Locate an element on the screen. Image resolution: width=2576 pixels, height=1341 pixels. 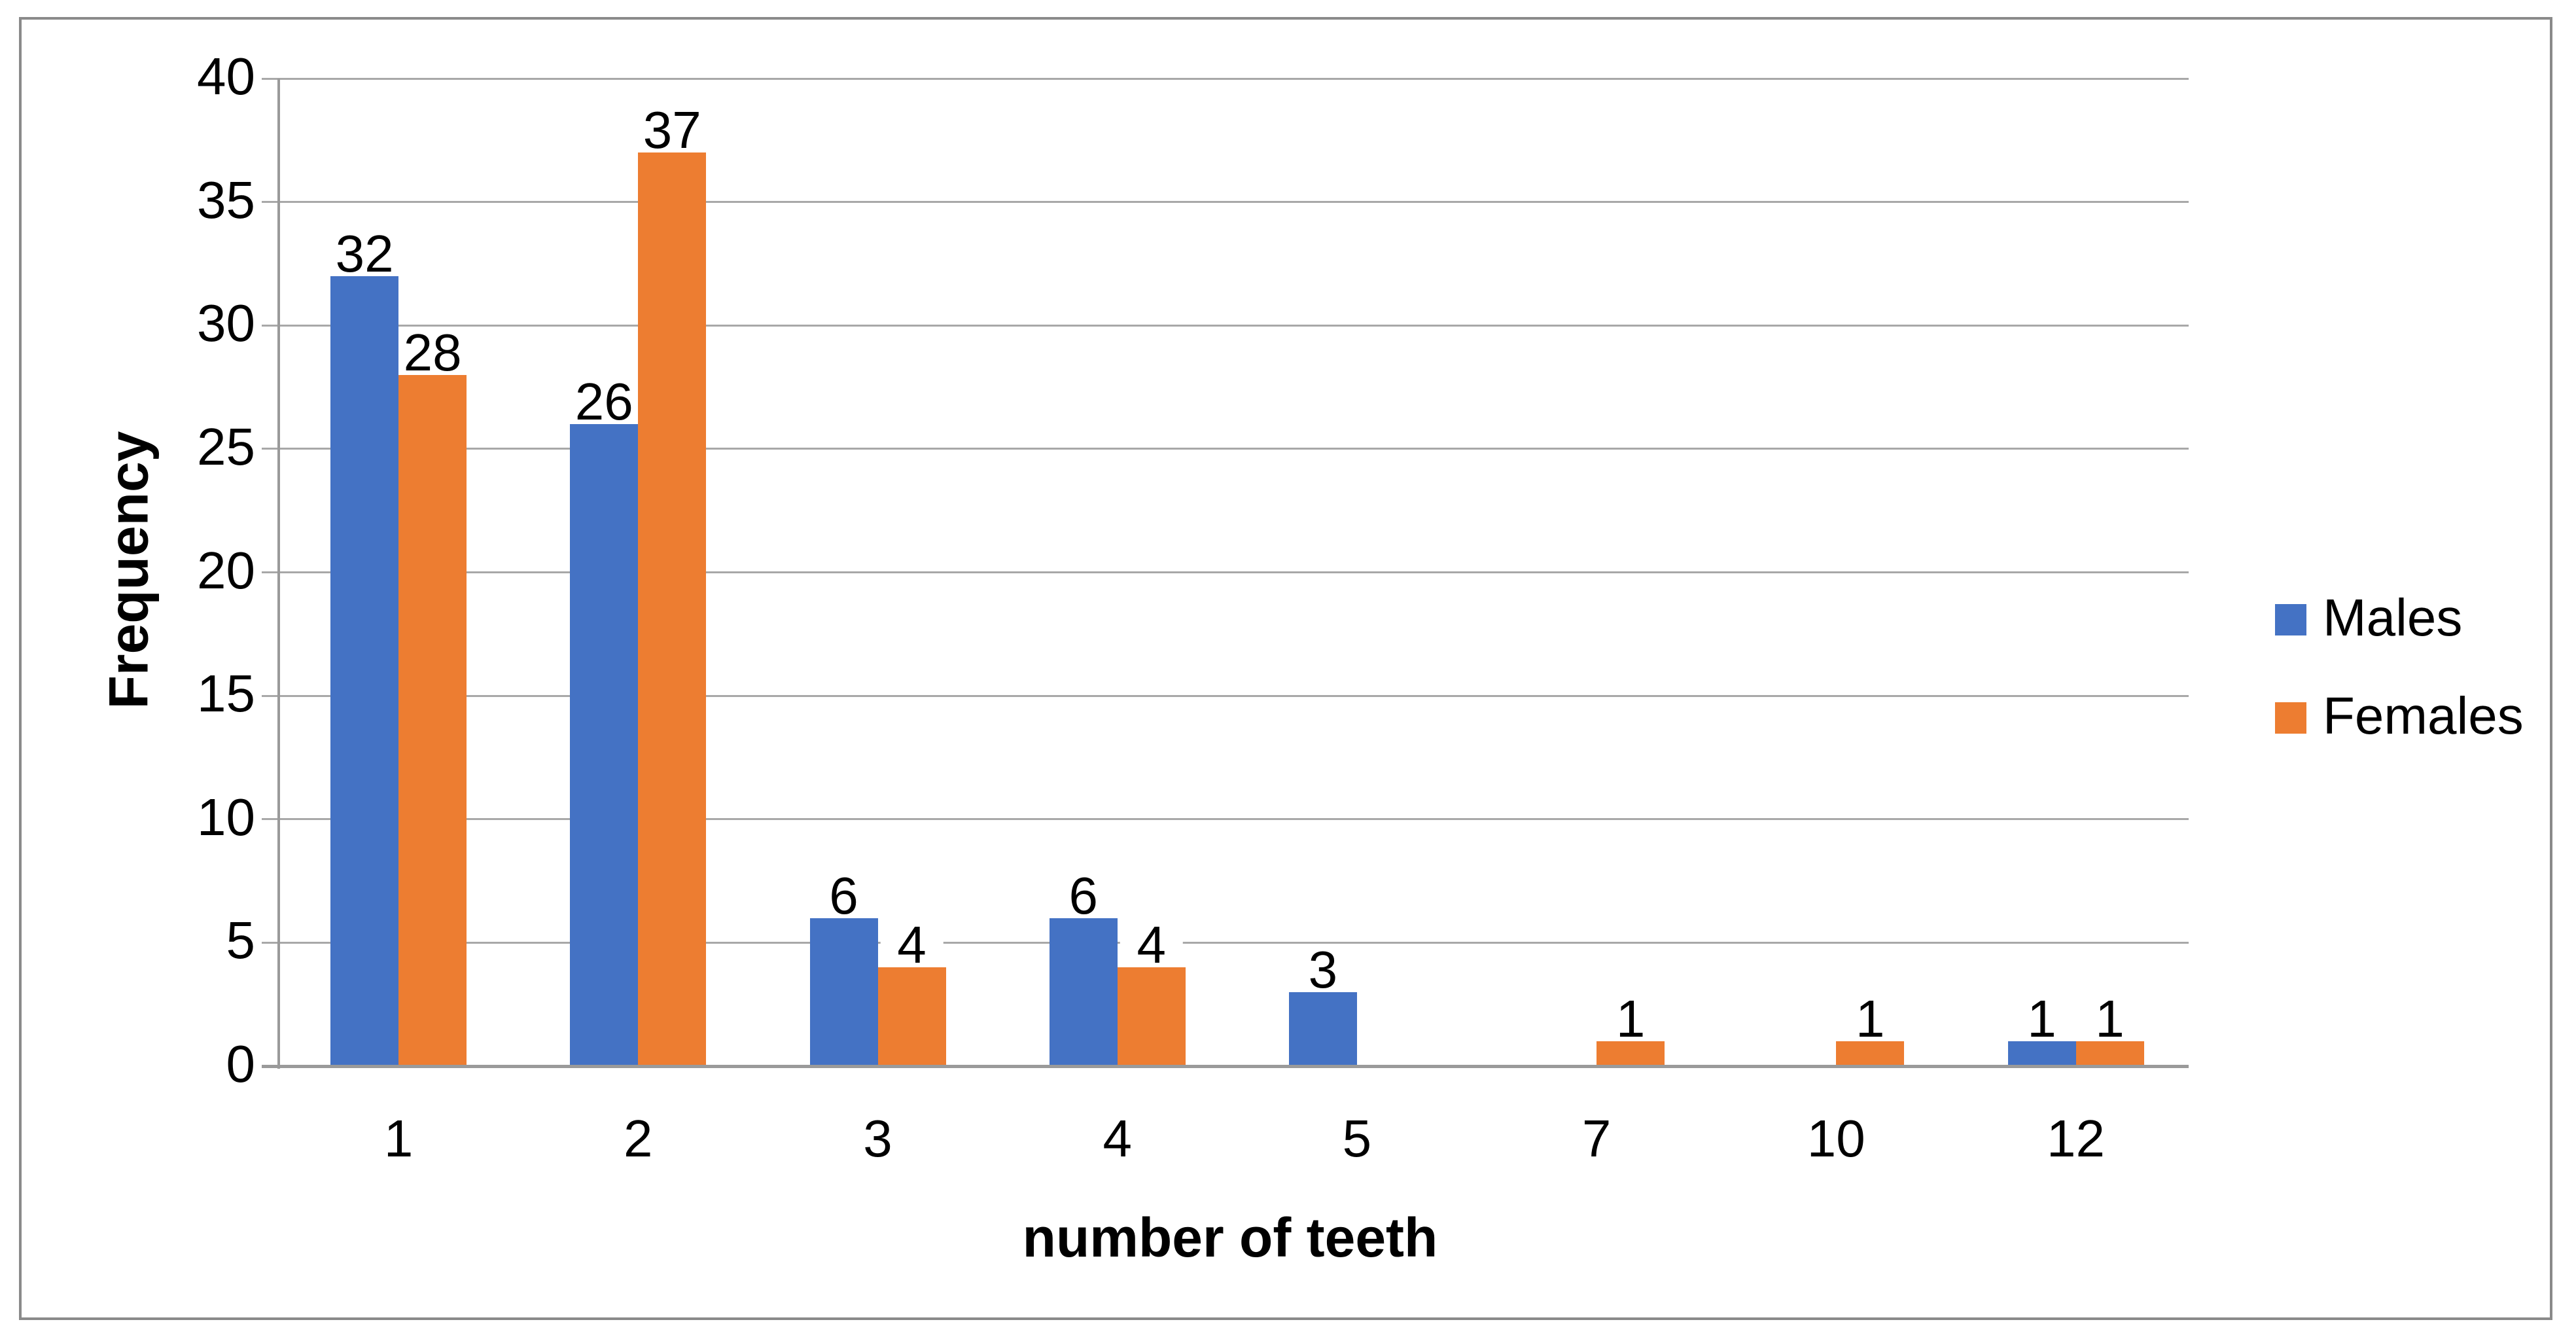
y-tick-label-20: 20 is located at coordinates (226, 570).